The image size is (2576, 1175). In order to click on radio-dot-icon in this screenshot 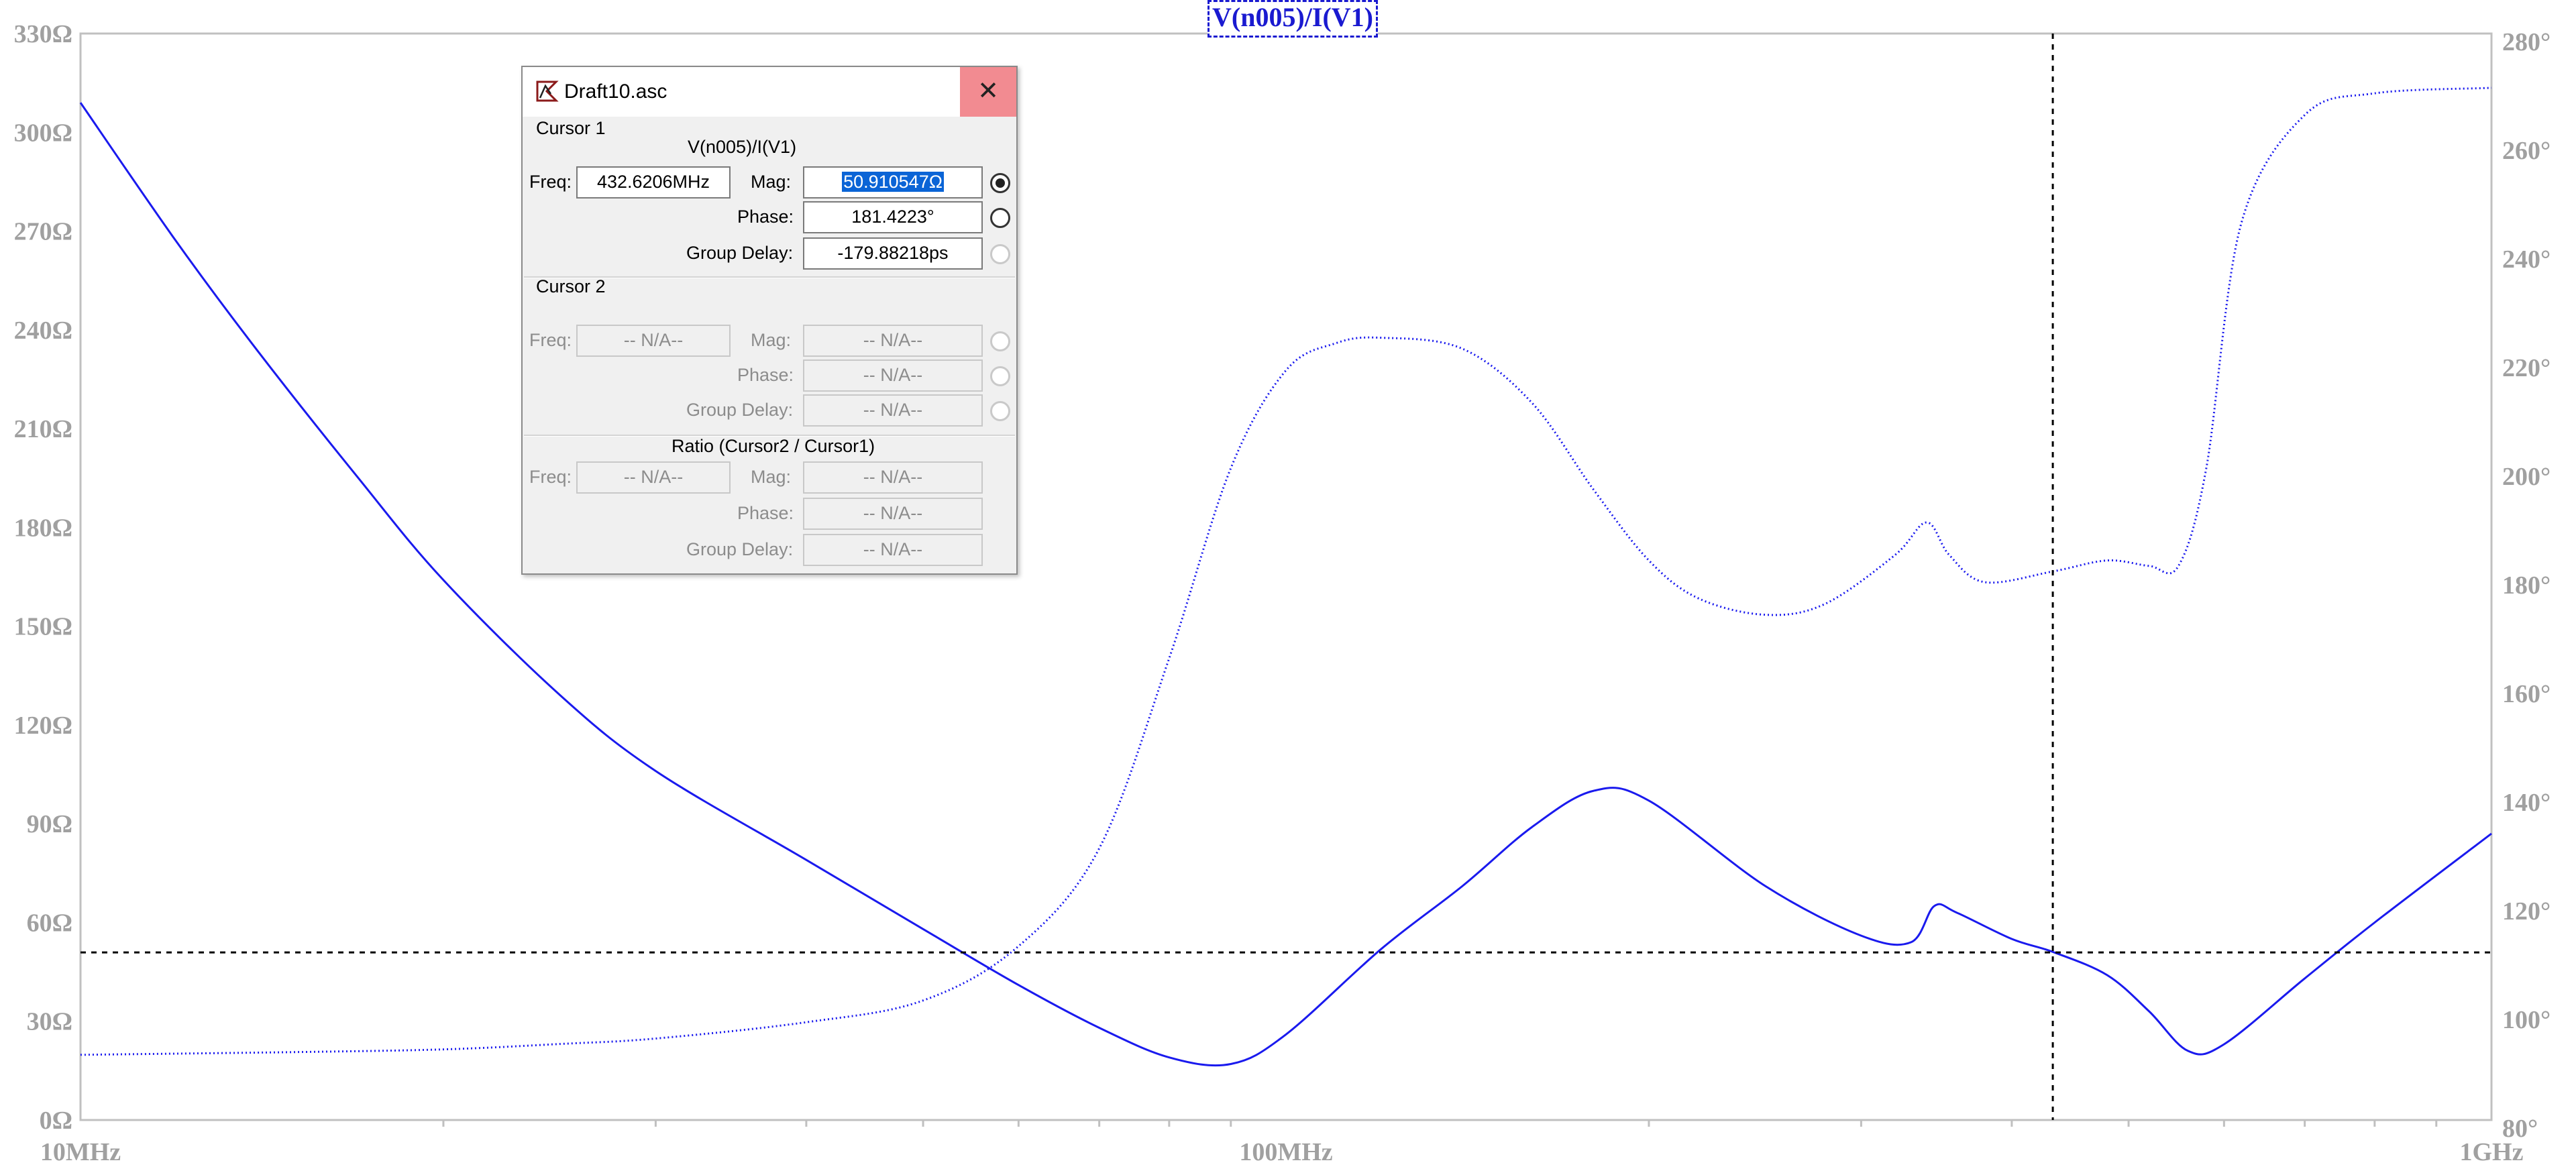, I will do `click(1000, 183)`.